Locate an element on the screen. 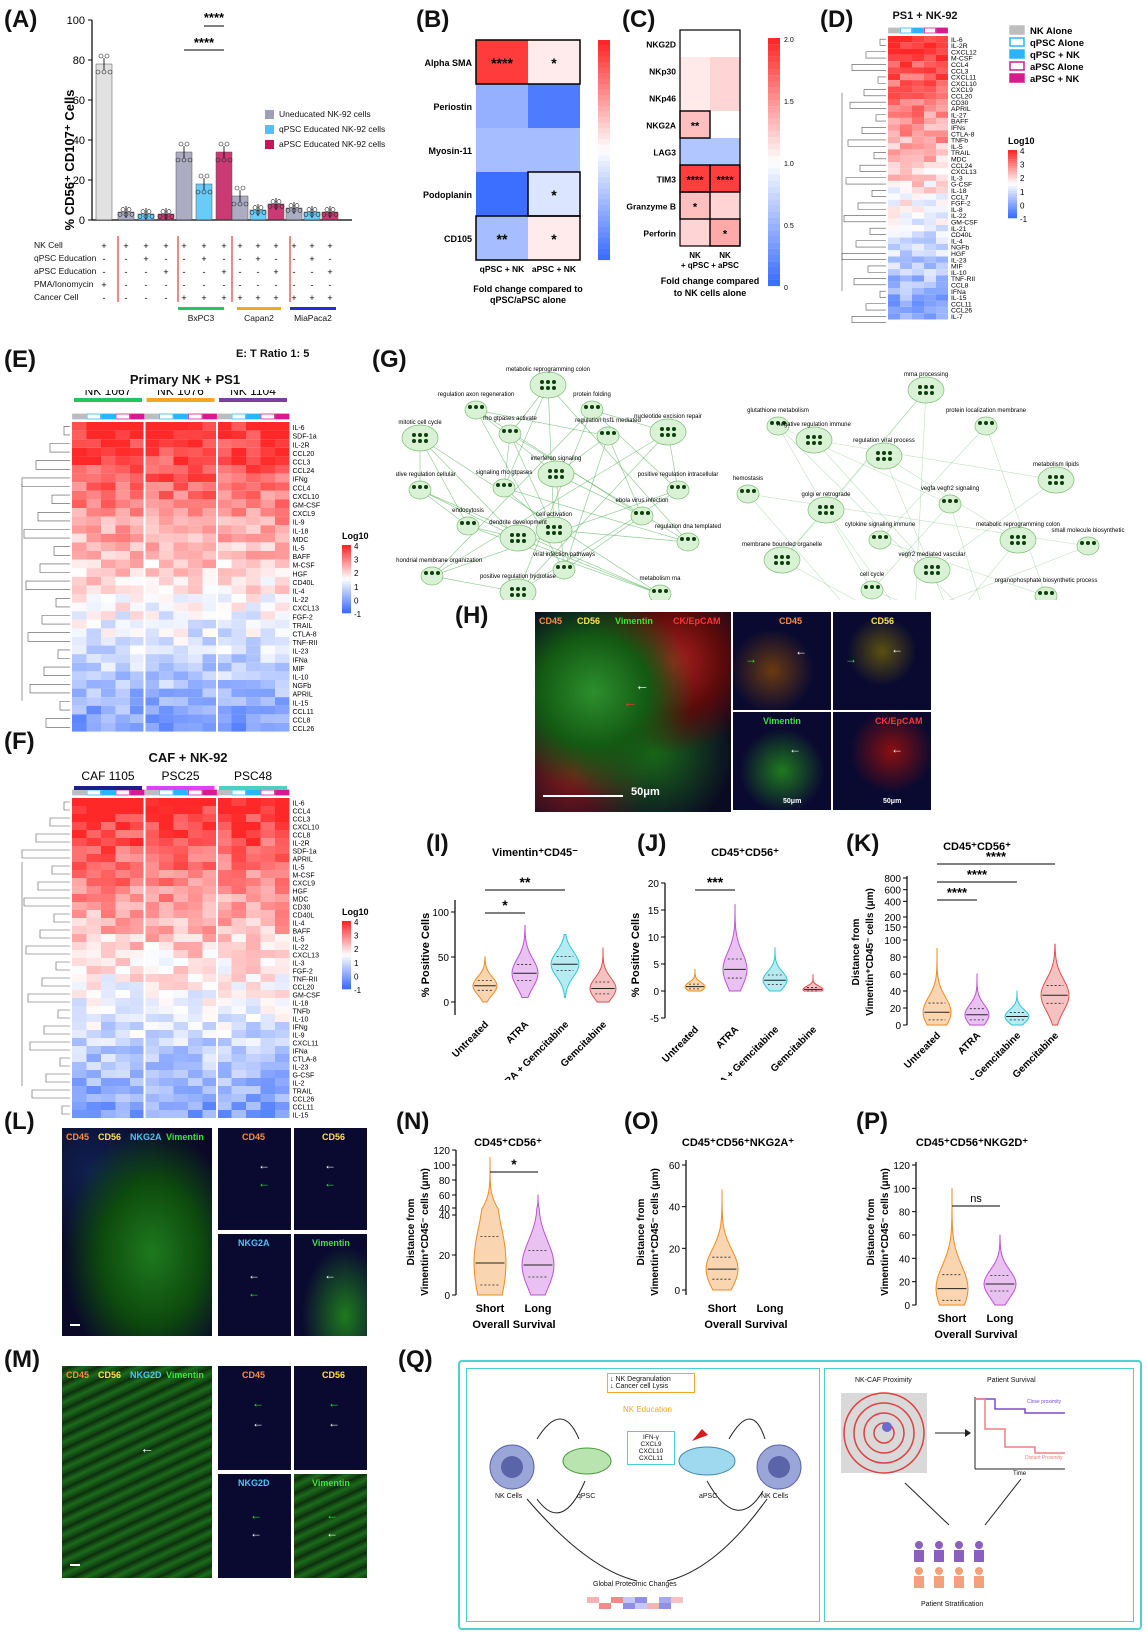  arrow-icon: ← is located at coordinates (897, 649).